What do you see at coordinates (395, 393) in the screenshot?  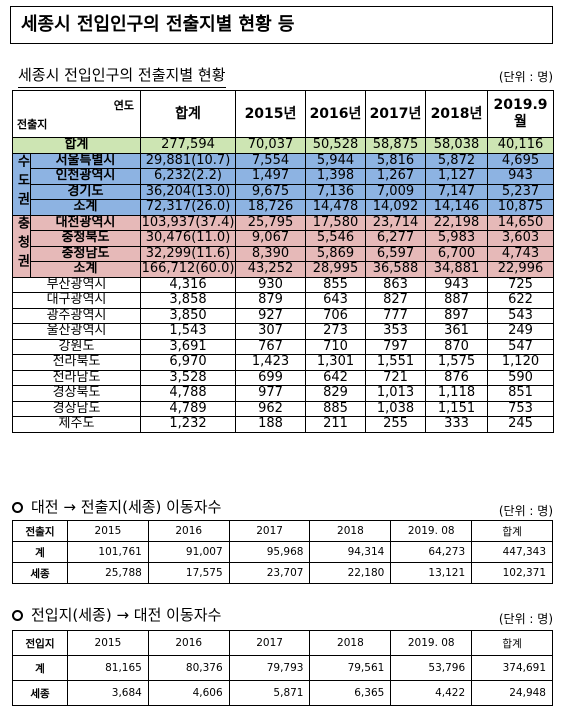 I see `cell: 1,013` at bounding box center [395, 393].